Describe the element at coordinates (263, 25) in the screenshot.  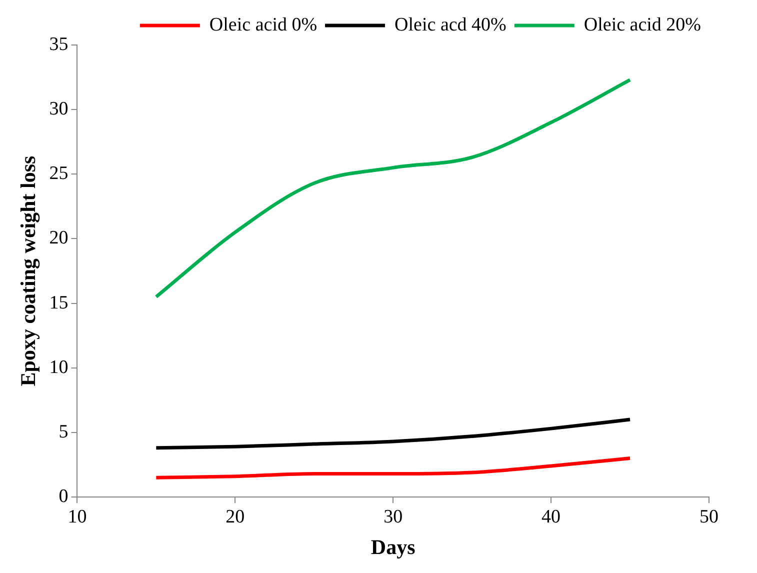
I see `legend-label: Oleic acid 0%` at that location.